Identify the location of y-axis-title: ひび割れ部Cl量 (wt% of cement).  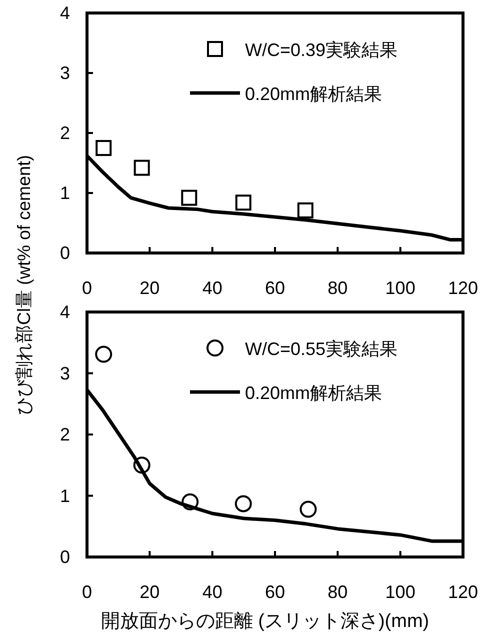
(24, 285).